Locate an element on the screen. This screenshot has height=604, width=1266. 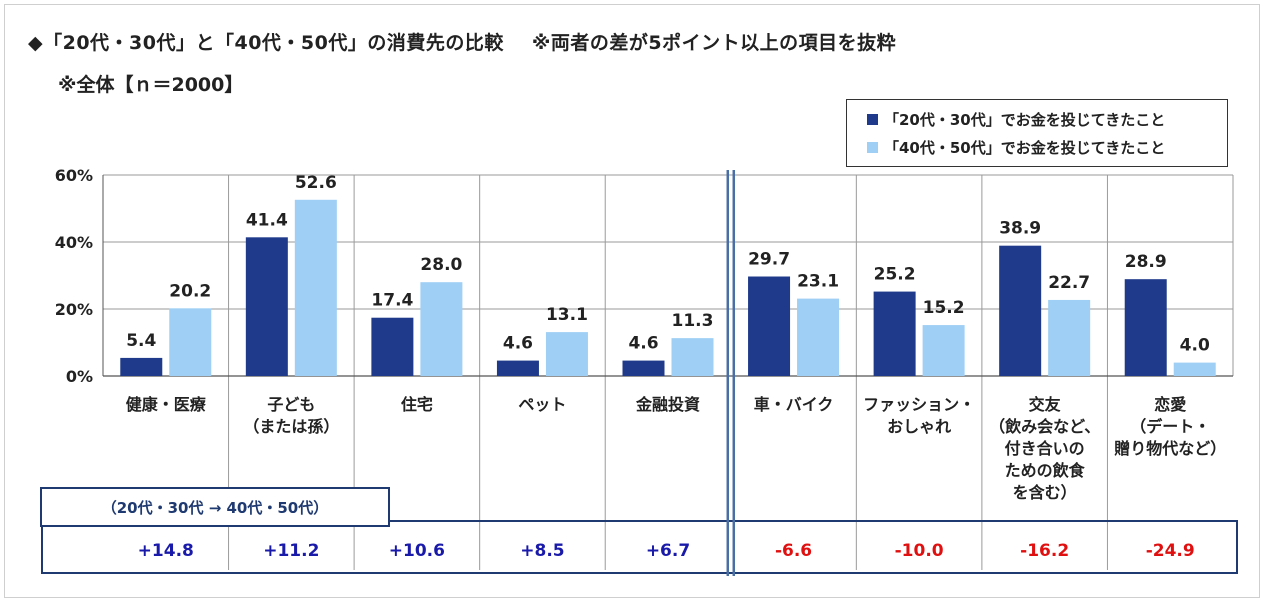
data-label-40s-50s-6: 15.2 is located at coordinates (944, 308).